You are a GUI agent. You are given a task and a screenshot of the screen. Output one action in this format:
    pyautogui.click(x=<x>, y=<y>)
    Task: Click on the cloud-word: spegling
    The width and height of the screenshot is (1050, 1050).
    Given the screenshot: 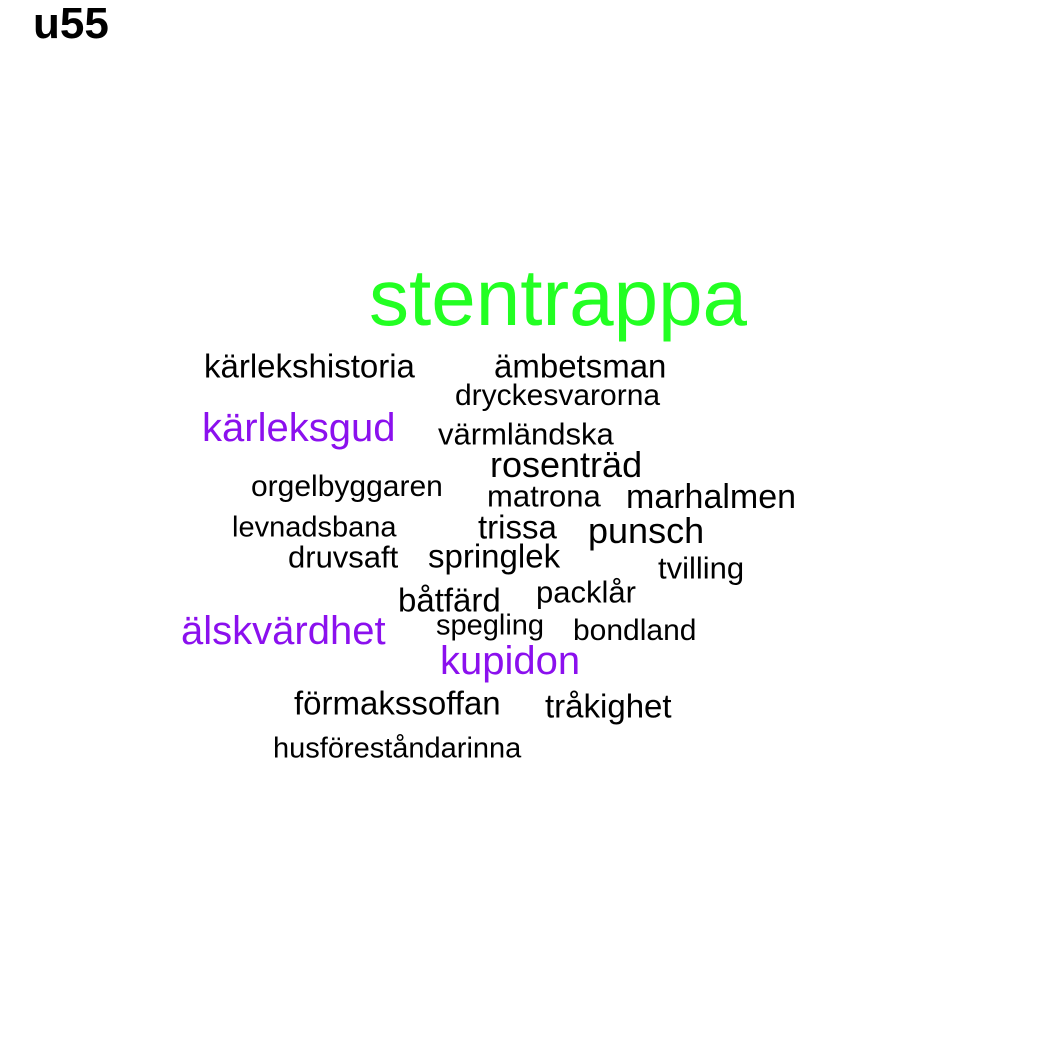 What is the action you would take?
    pyautogui.click(x=490, y=625)
    